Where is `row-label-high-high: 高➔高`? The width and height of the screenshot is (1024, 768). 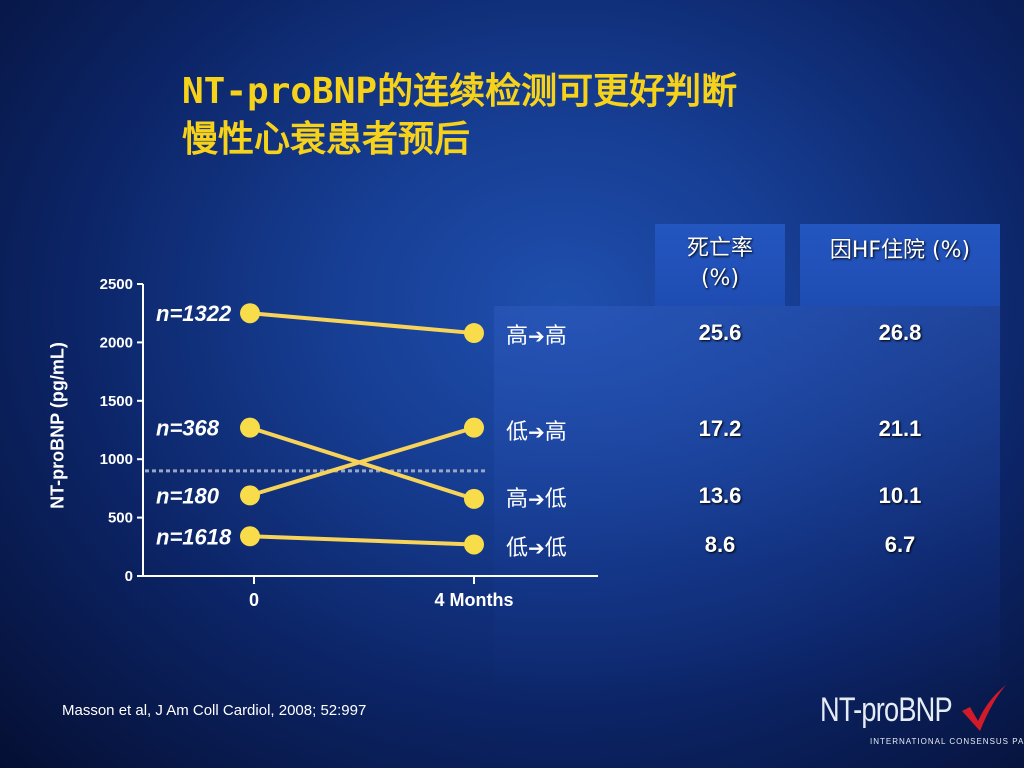
row-label-high-high: 高➔高 is located at coordinates (536, 334).